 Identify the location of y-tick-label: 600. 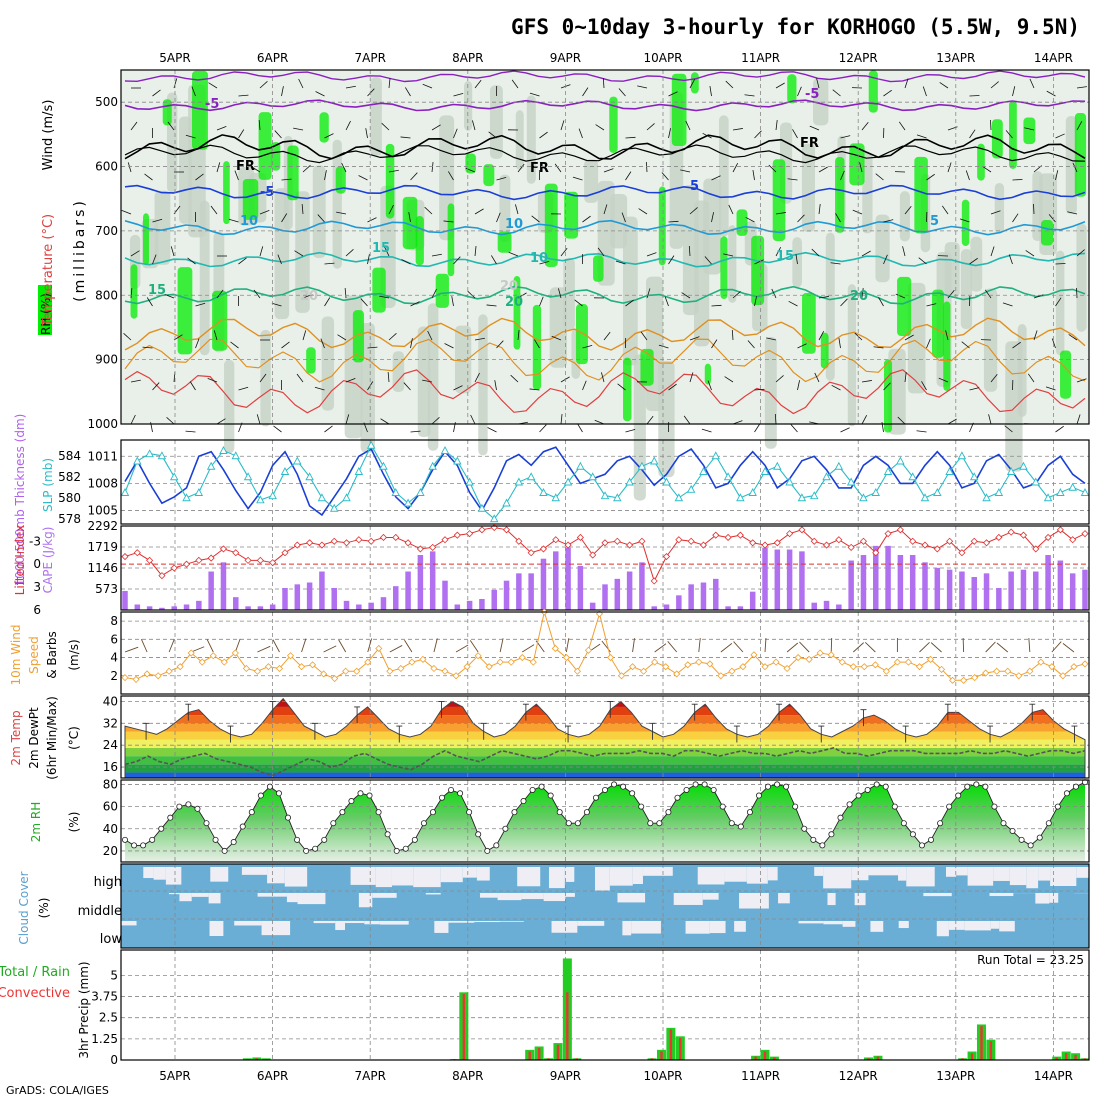
(106, 167).